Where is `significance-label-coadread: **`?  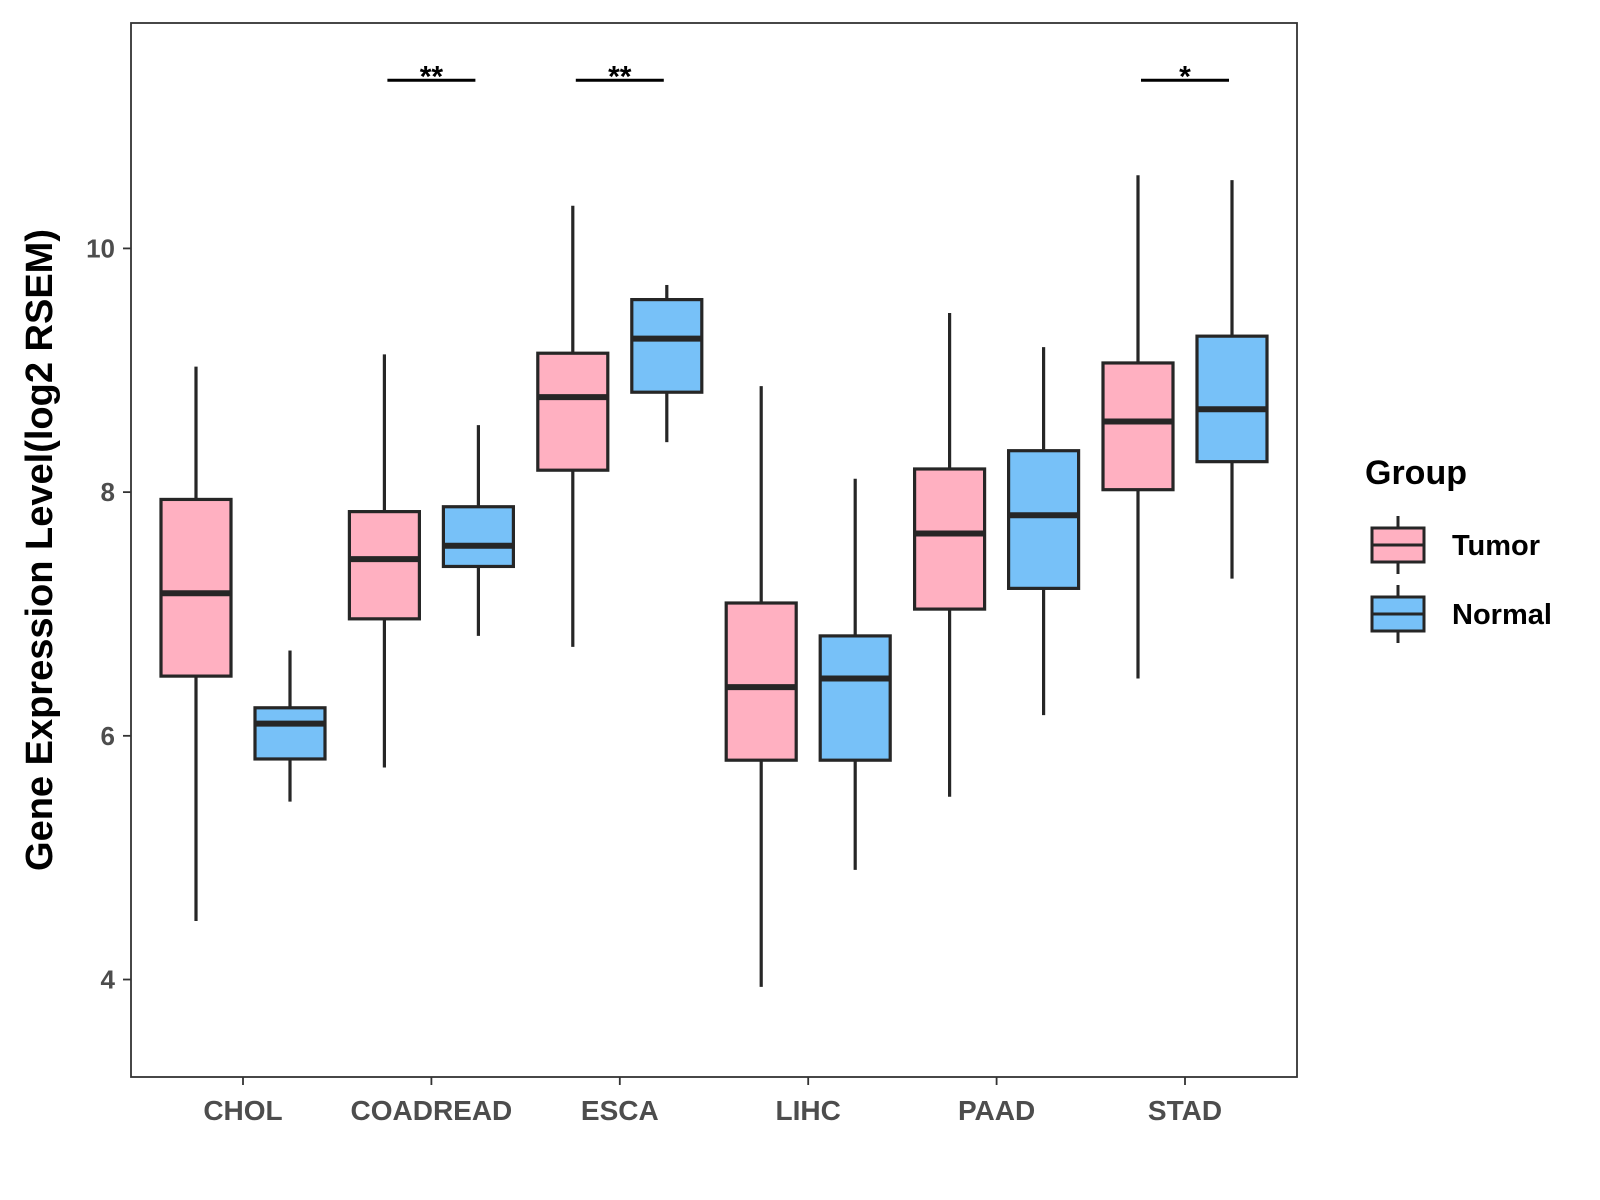
significance-label-coadread: ** is located at coordinates (432, 76).